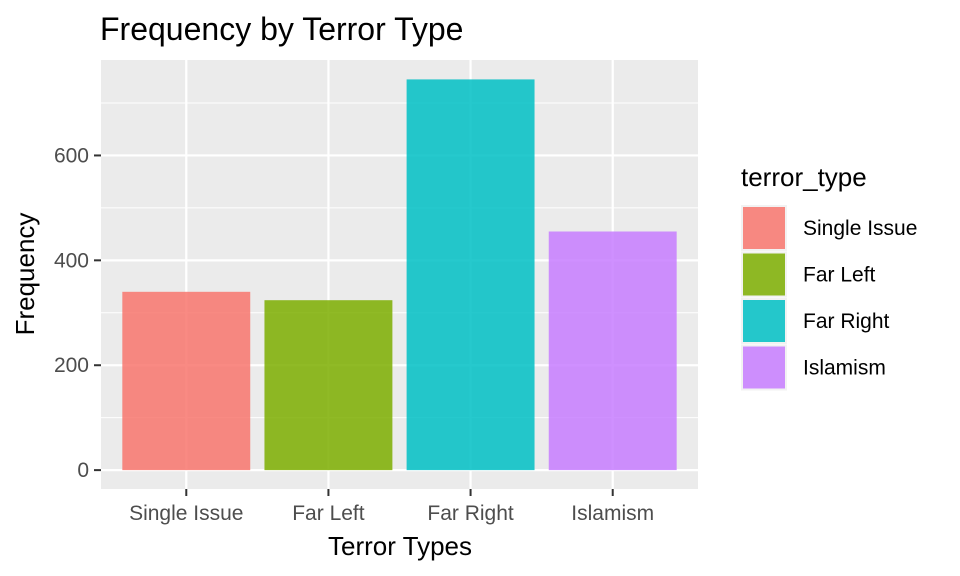  What do you see at coordinates (612, 513) in the screenshot?
I see `x-tick-label: Islamism` at bounding box center [612, 513].